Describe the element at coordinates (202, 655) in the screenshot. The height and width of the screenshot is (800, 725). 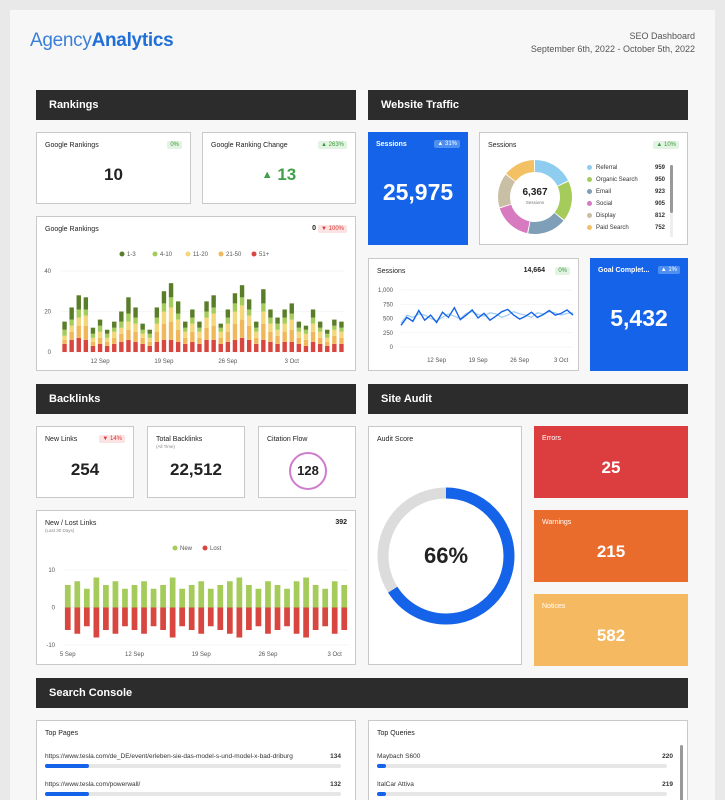
I see `x-tick-label: 19 Sep` at that location.